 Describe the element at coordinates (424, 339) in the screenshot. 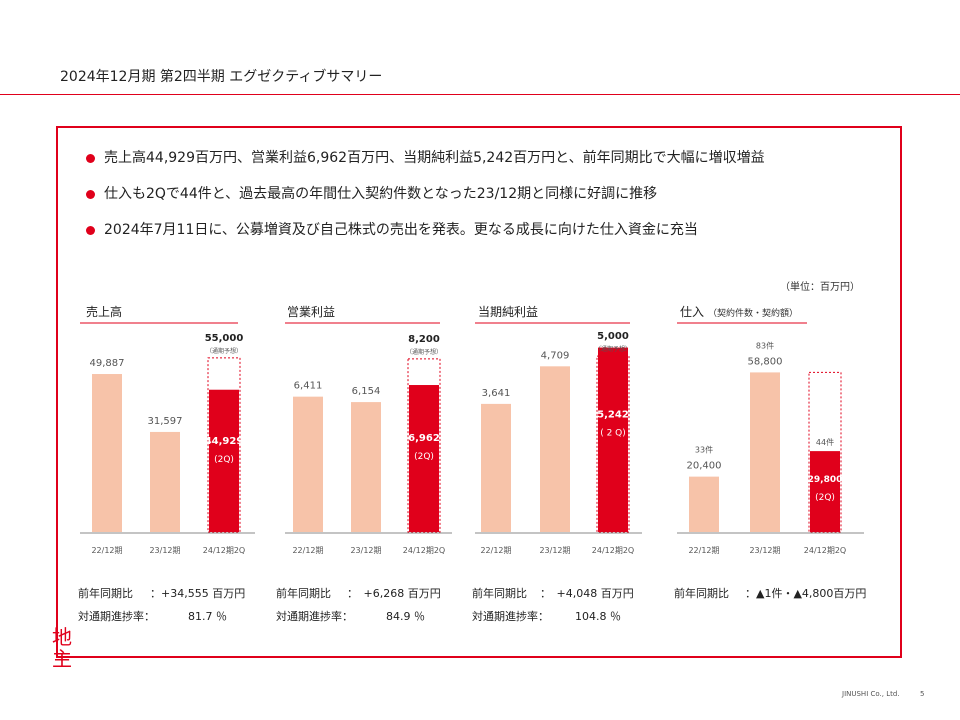

I see `forecast-value-label: 8,200` at that location.